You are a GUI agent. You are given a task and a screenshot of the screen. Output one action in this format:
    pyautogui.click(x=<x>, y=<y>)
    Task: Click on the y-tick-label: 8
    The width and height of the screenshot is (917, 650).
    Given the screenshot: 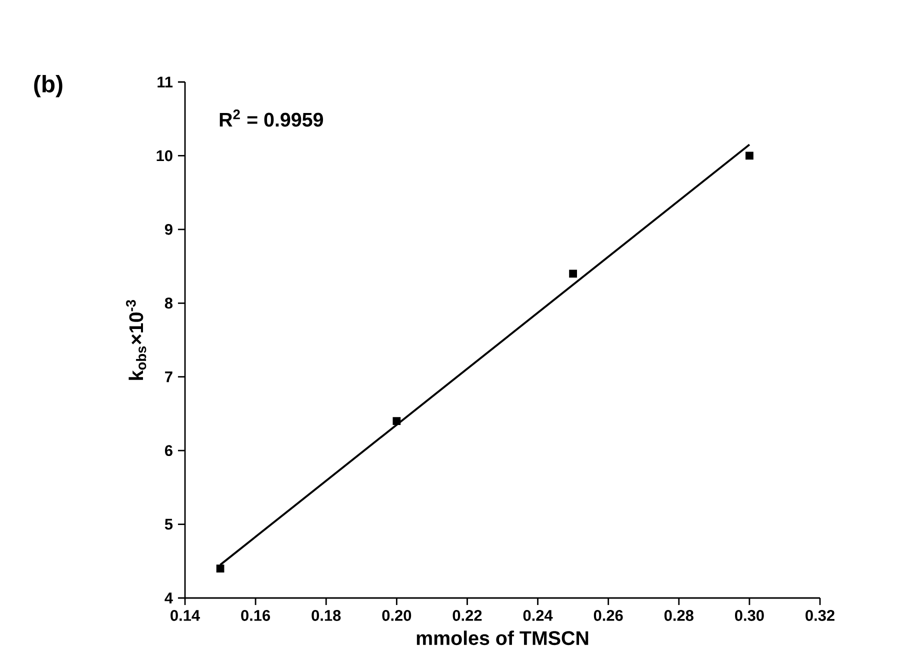 What is the action you would take?
    pyautogui.click(x=168, y=303)
    